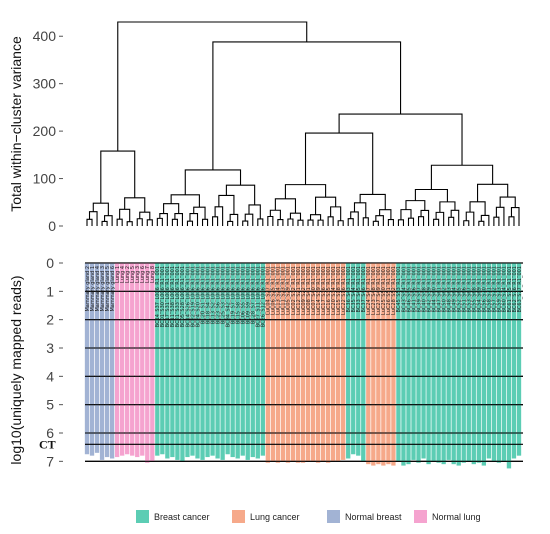  Describe the element at coordinates (470, 289) in the screenshot. I see `bar-sample-label: BC53_S67_R1_001` at that location.